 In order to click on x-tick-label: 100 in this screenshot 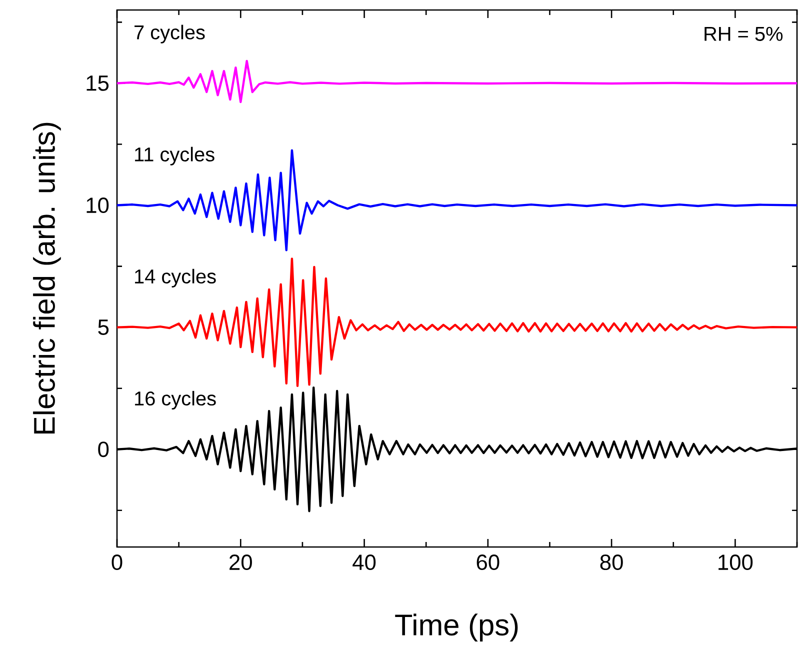, I will do `click(735, 562)`.